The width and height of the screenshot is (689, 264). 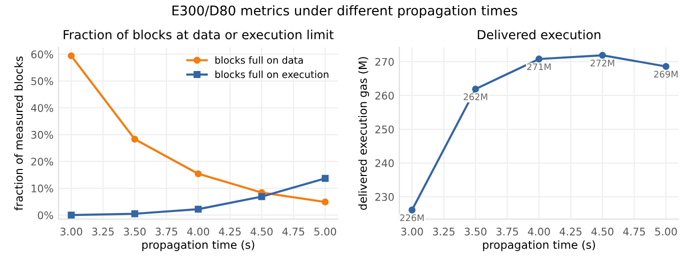 What do you see at coordinates (384, 129) in the screenshot?
I see `y-tick-label: 250` at bounding box center [384, 129].